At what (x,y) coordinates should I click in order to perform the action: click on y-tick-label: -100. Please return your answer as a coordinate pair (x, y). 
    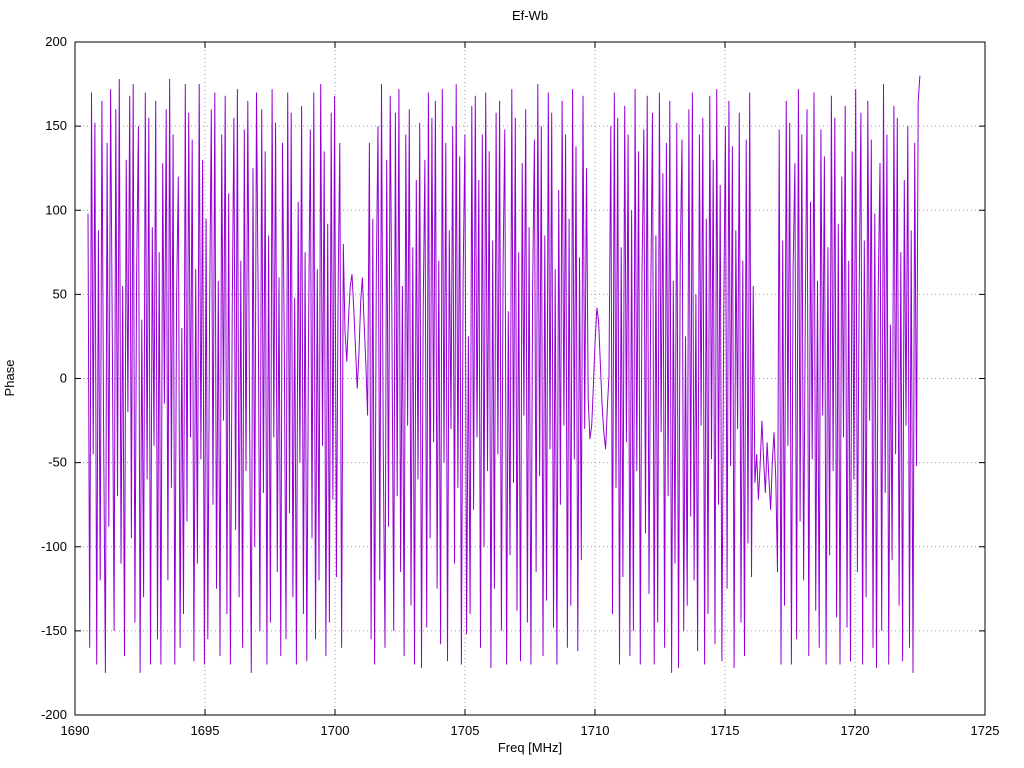
    Looking at the image, I should click on (54, 546).